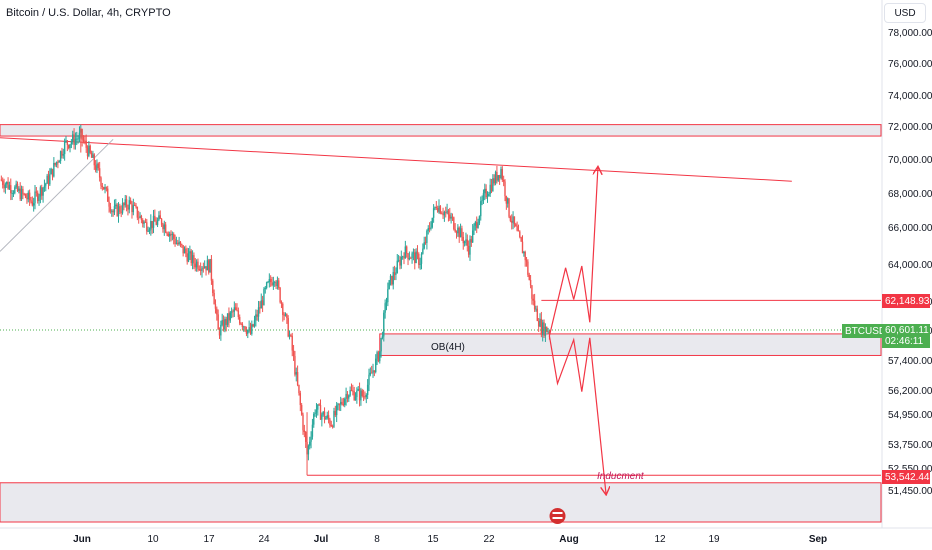 The image size is (932, 550). I want to click on currency-button: USD, so click(905, 13).